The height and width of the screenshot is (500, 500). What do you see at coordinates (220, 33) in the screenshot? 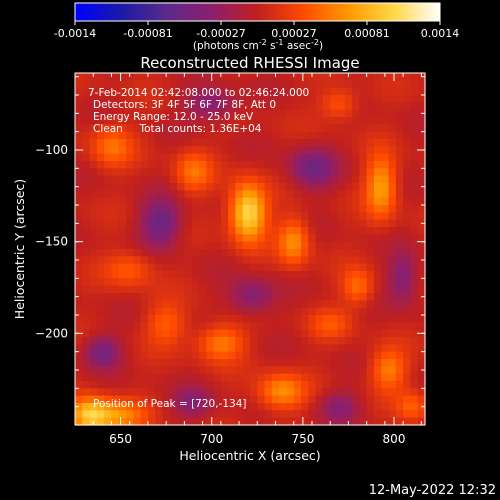
I see `colorbar-tick-label: -0.00027` at bounding box center [220, 33].